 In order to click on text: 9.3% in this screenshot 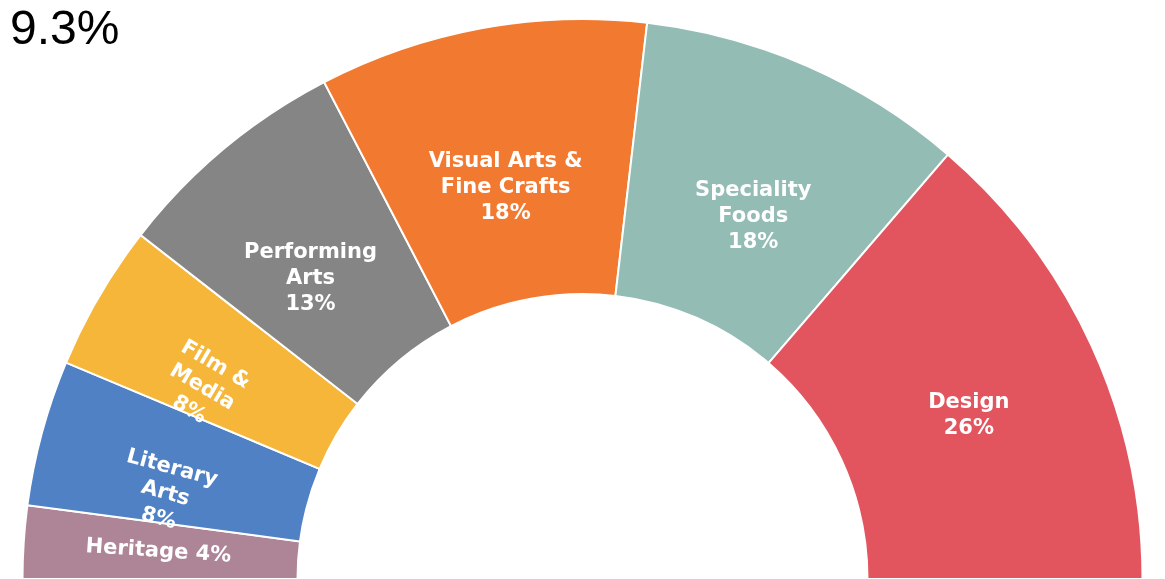, I will do `click(65, 27)`.